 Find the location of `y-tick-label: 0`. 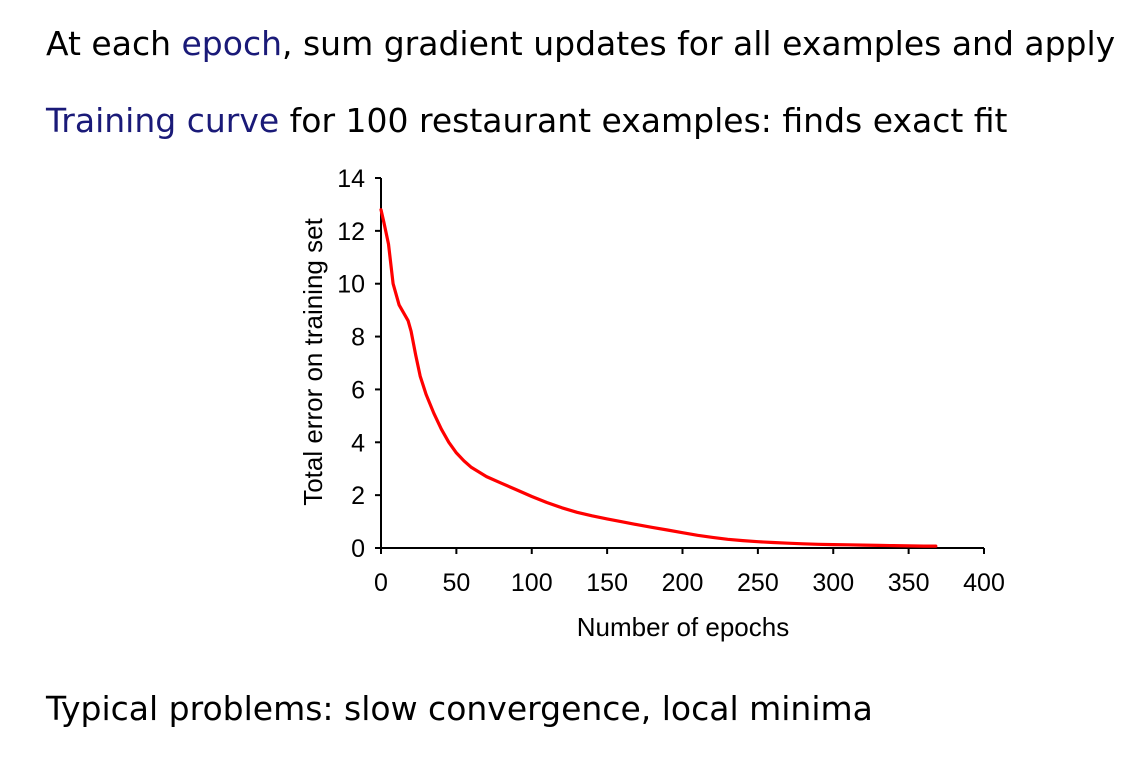

y-tick-label: 0 is located at coordinates (358, 549).